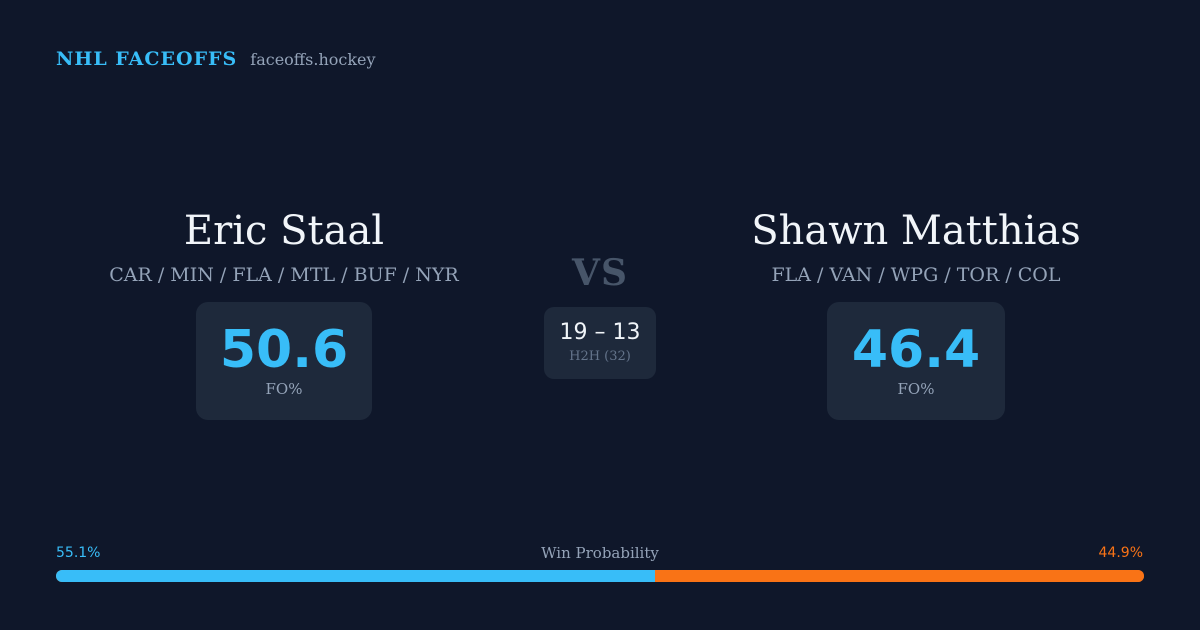  Describe the element at coordinates (600, 332) in the screenshot. I see `h2h-score: 19 – 13` at that location.